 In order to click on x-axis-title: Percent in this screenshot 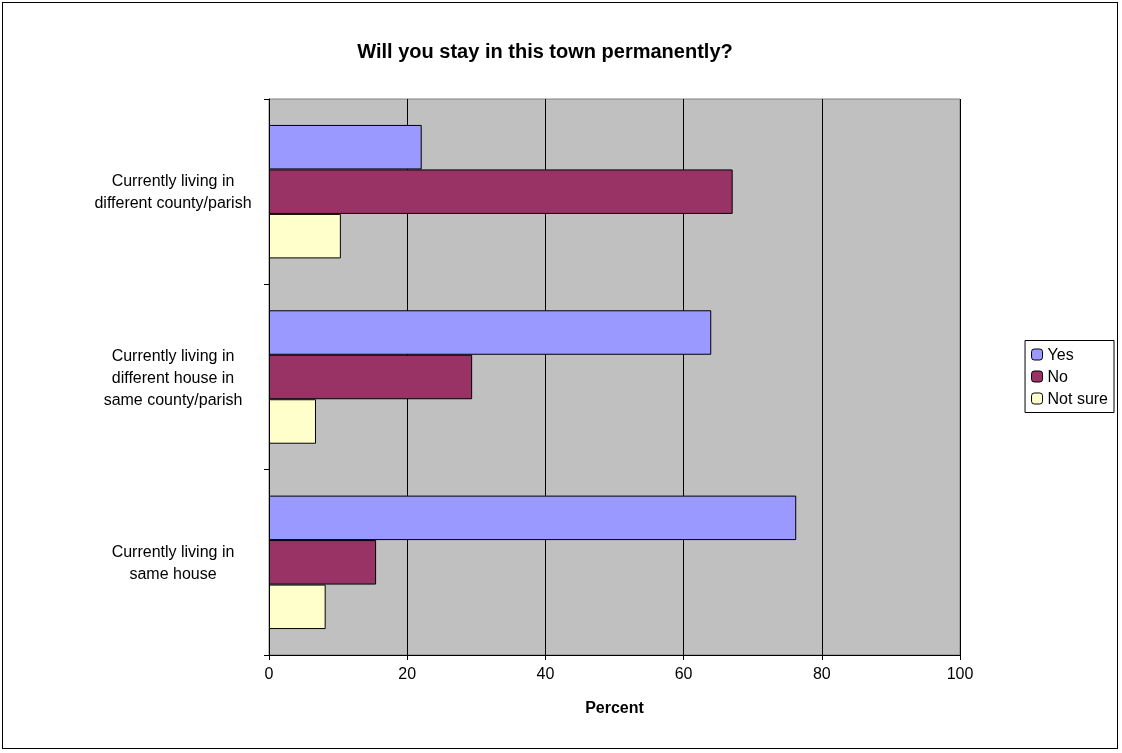, I will do `click(615, 707)`.